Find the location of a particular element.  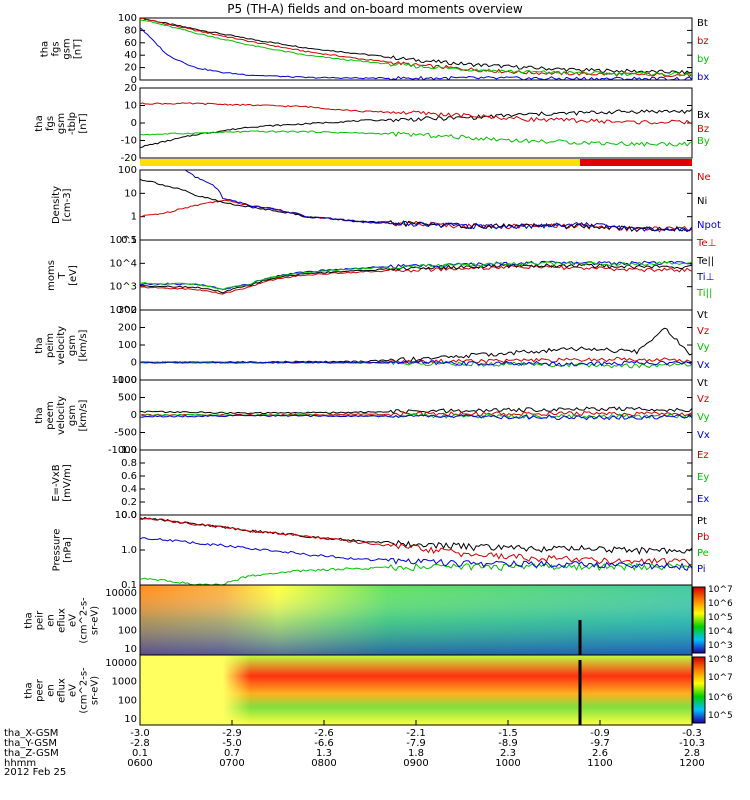

y-tick-label: 200 is located at coordinates (127, 328).